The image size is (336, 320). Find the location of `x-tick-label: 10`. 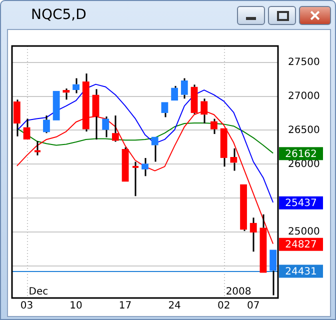

x-tick-label: 10 is located at coordinates (76, 306).